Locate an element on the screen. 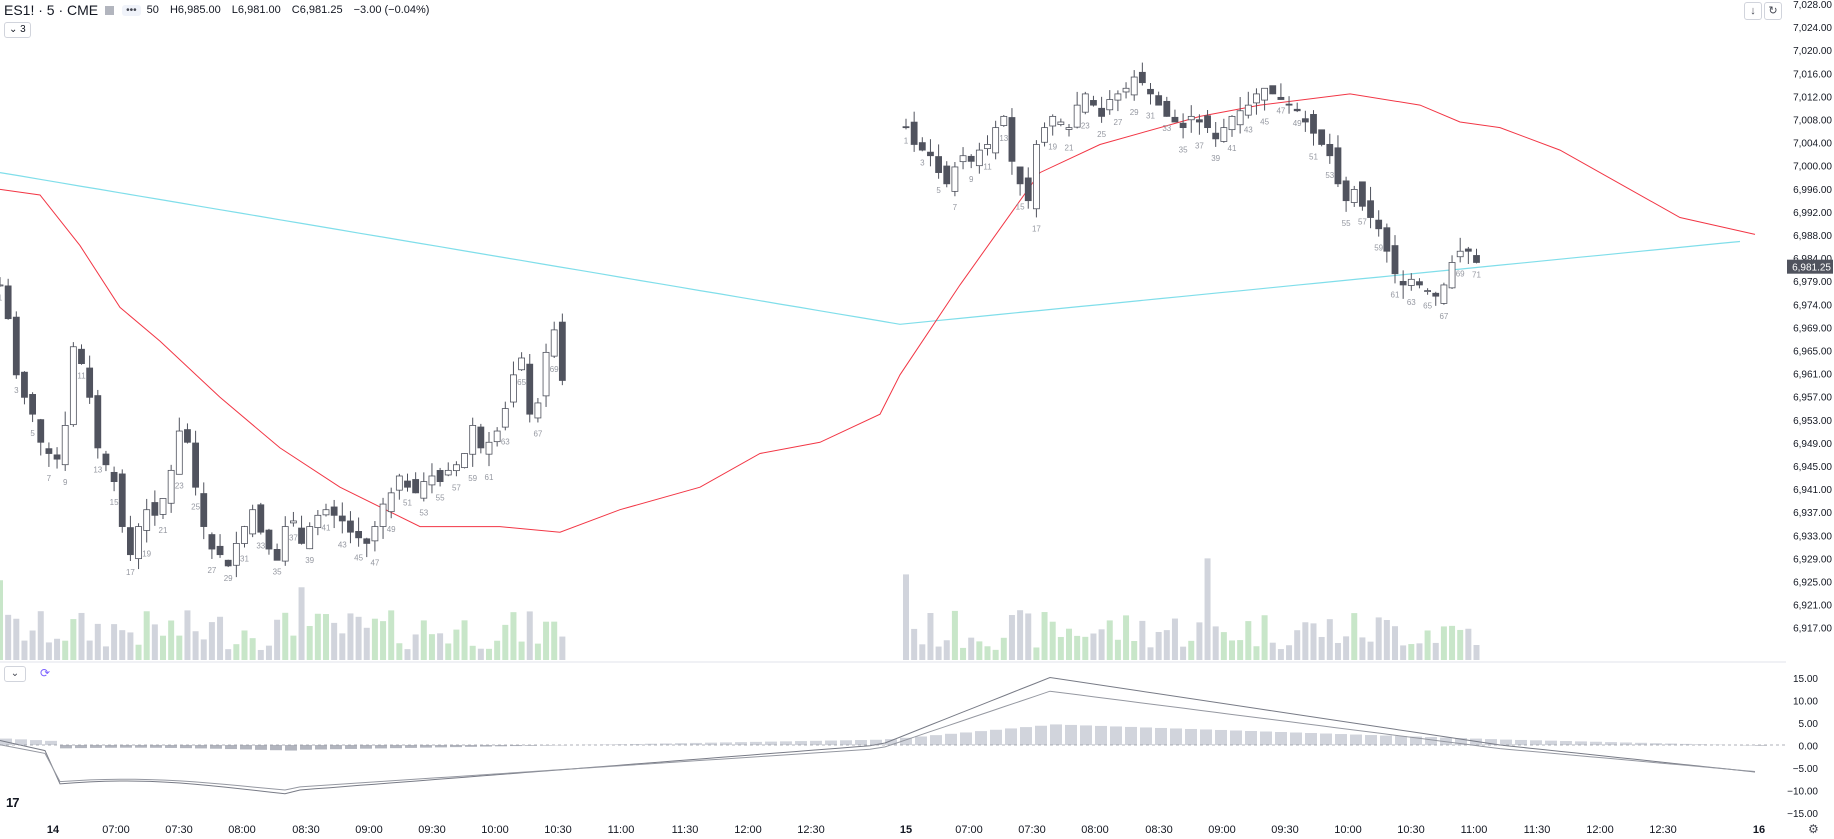  price-tick-label: 7,012.00 is located at coordinates (1812, 97).